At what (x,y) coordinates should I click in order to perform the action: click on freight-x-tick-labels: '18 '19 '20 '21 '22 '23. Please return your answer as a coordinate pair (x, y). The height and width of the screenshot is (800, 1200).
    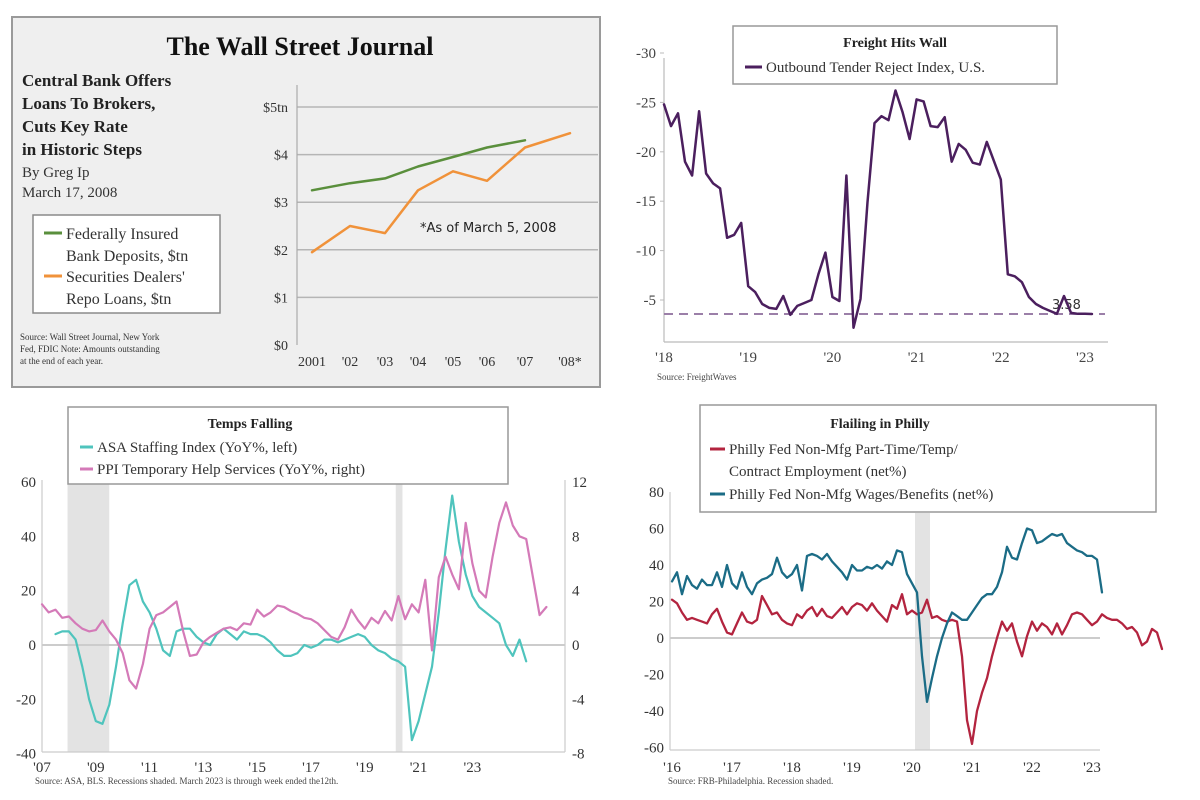
    Looking at the image, I should click on (874, 358).